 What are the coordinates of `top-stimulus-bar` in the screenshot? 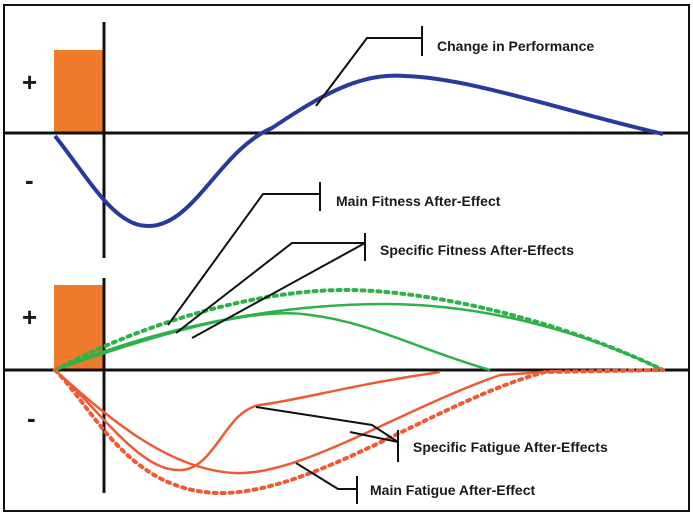 It's located at (79, 92).